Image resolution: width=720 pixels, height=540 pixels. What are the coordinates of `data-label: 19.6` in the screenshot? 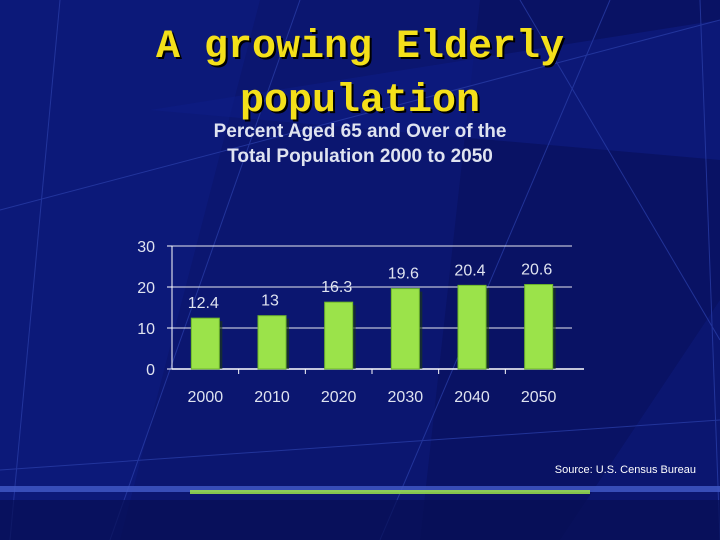 It's located at (403, 274).